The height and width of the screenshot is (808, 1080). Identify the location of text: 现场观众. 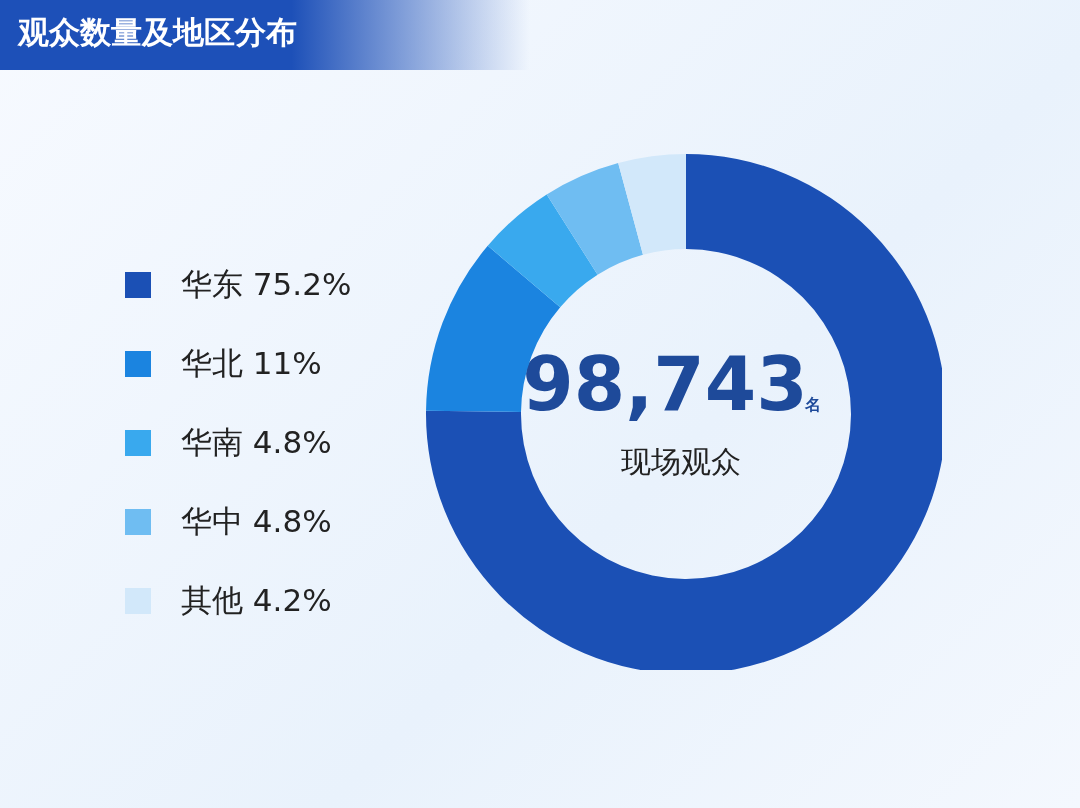
(681, 461).